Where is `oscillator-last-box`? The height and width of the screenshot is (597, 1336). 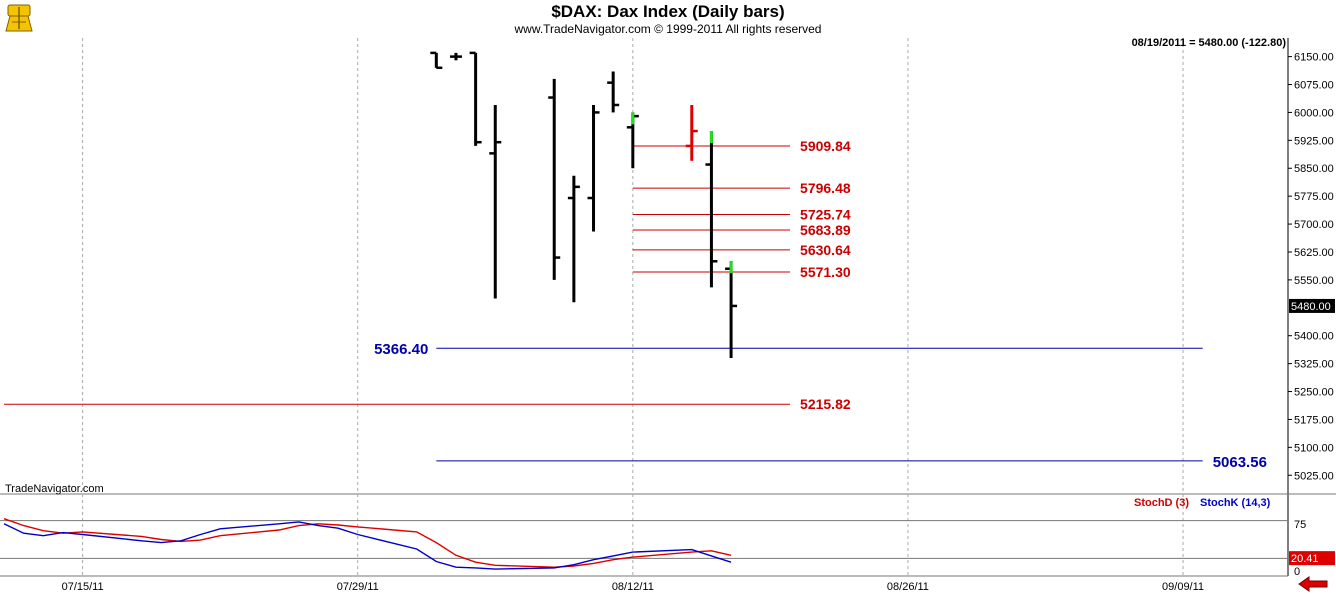
oscillator-last-box is located at coordinates (1312, 558).